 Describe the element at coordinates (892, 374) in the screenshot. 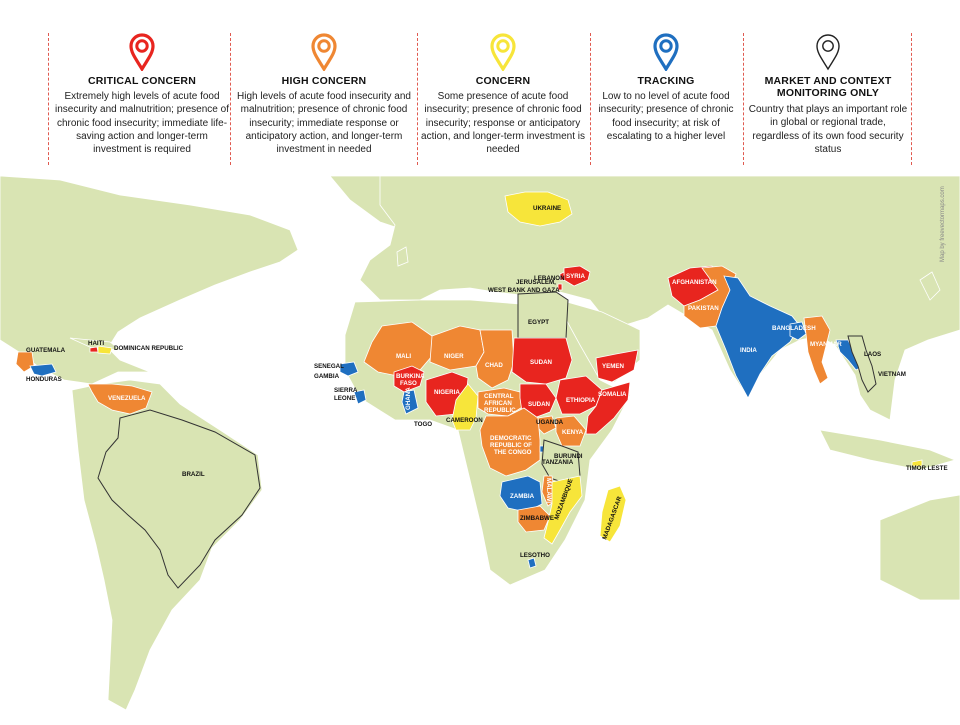

I see `label-vietnam: VIETNAM` at that location.